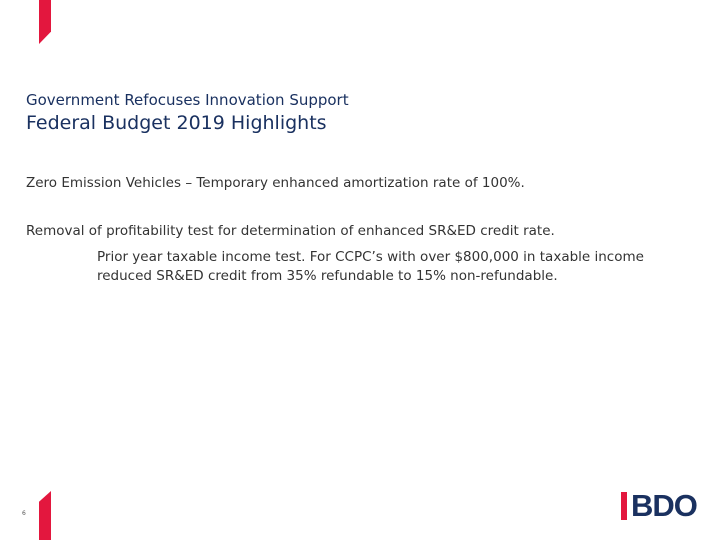 This screenshot has height=540, width=720. Describe the element at coordinates (187, 100) in the screenshot. I see `slide-subtitle: Government Refocuses Innovation Support` at that location.